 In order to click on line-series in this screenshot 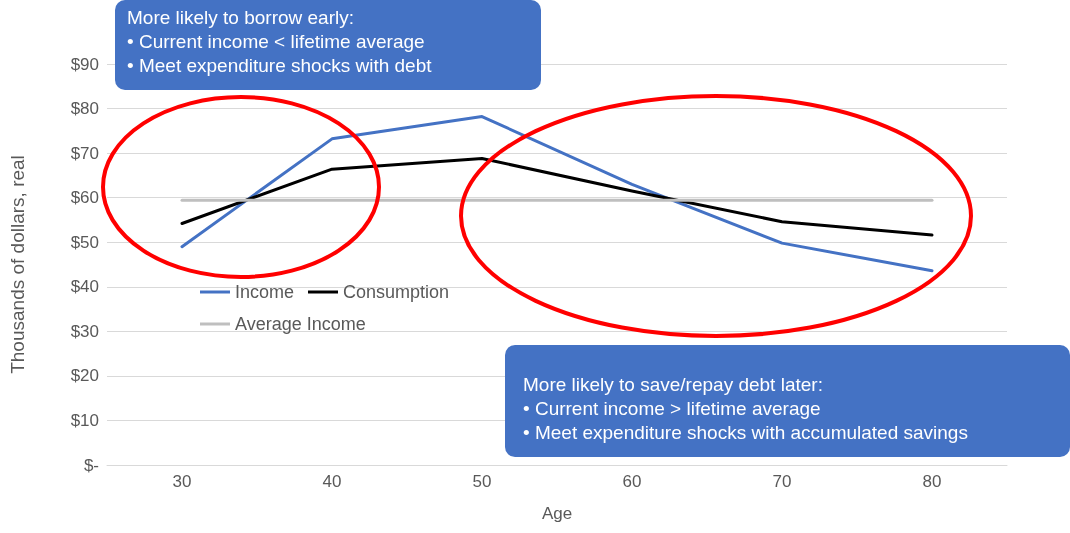, I will do `click(557, 196)`.